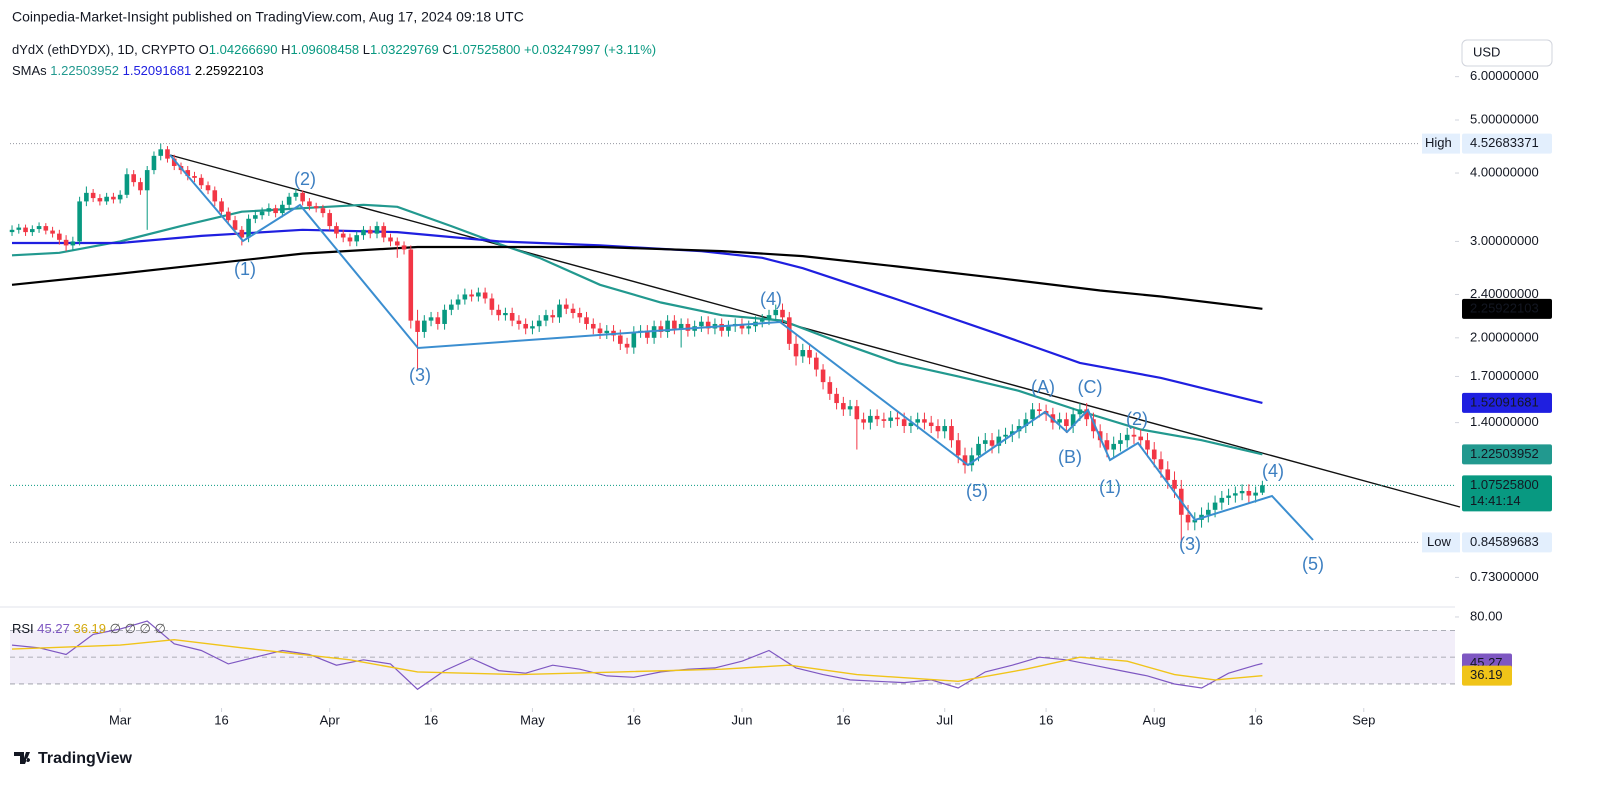 Image resolution: width=1600 pixels, height=795 pixels. What do you see at coordinates (1504, 484) in the screenshot?
I see `close-tag: 1.07525800` at bounding box center [1504, 484].